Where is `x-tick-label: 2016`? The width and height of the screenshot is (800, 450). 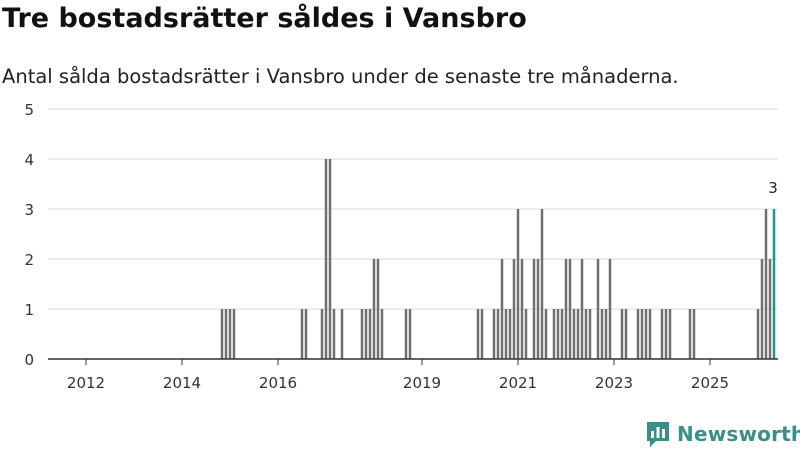 x-tick-label: 2016 is located at coordinates (278, 383).